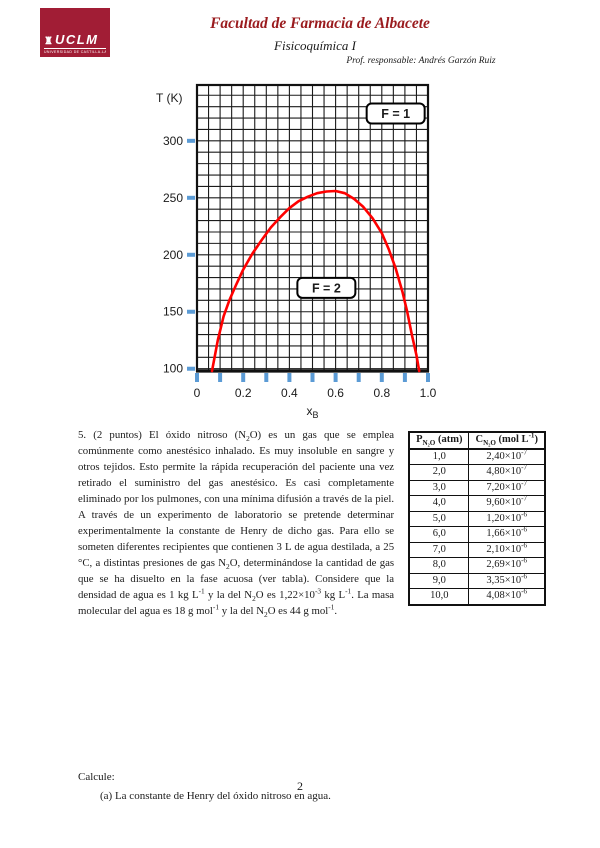 The image size is (600, 848). What do you see at coordinates (48, 41) in the screenshot?
I see `castle-icon: ♜` at bounding box center [48, 41].